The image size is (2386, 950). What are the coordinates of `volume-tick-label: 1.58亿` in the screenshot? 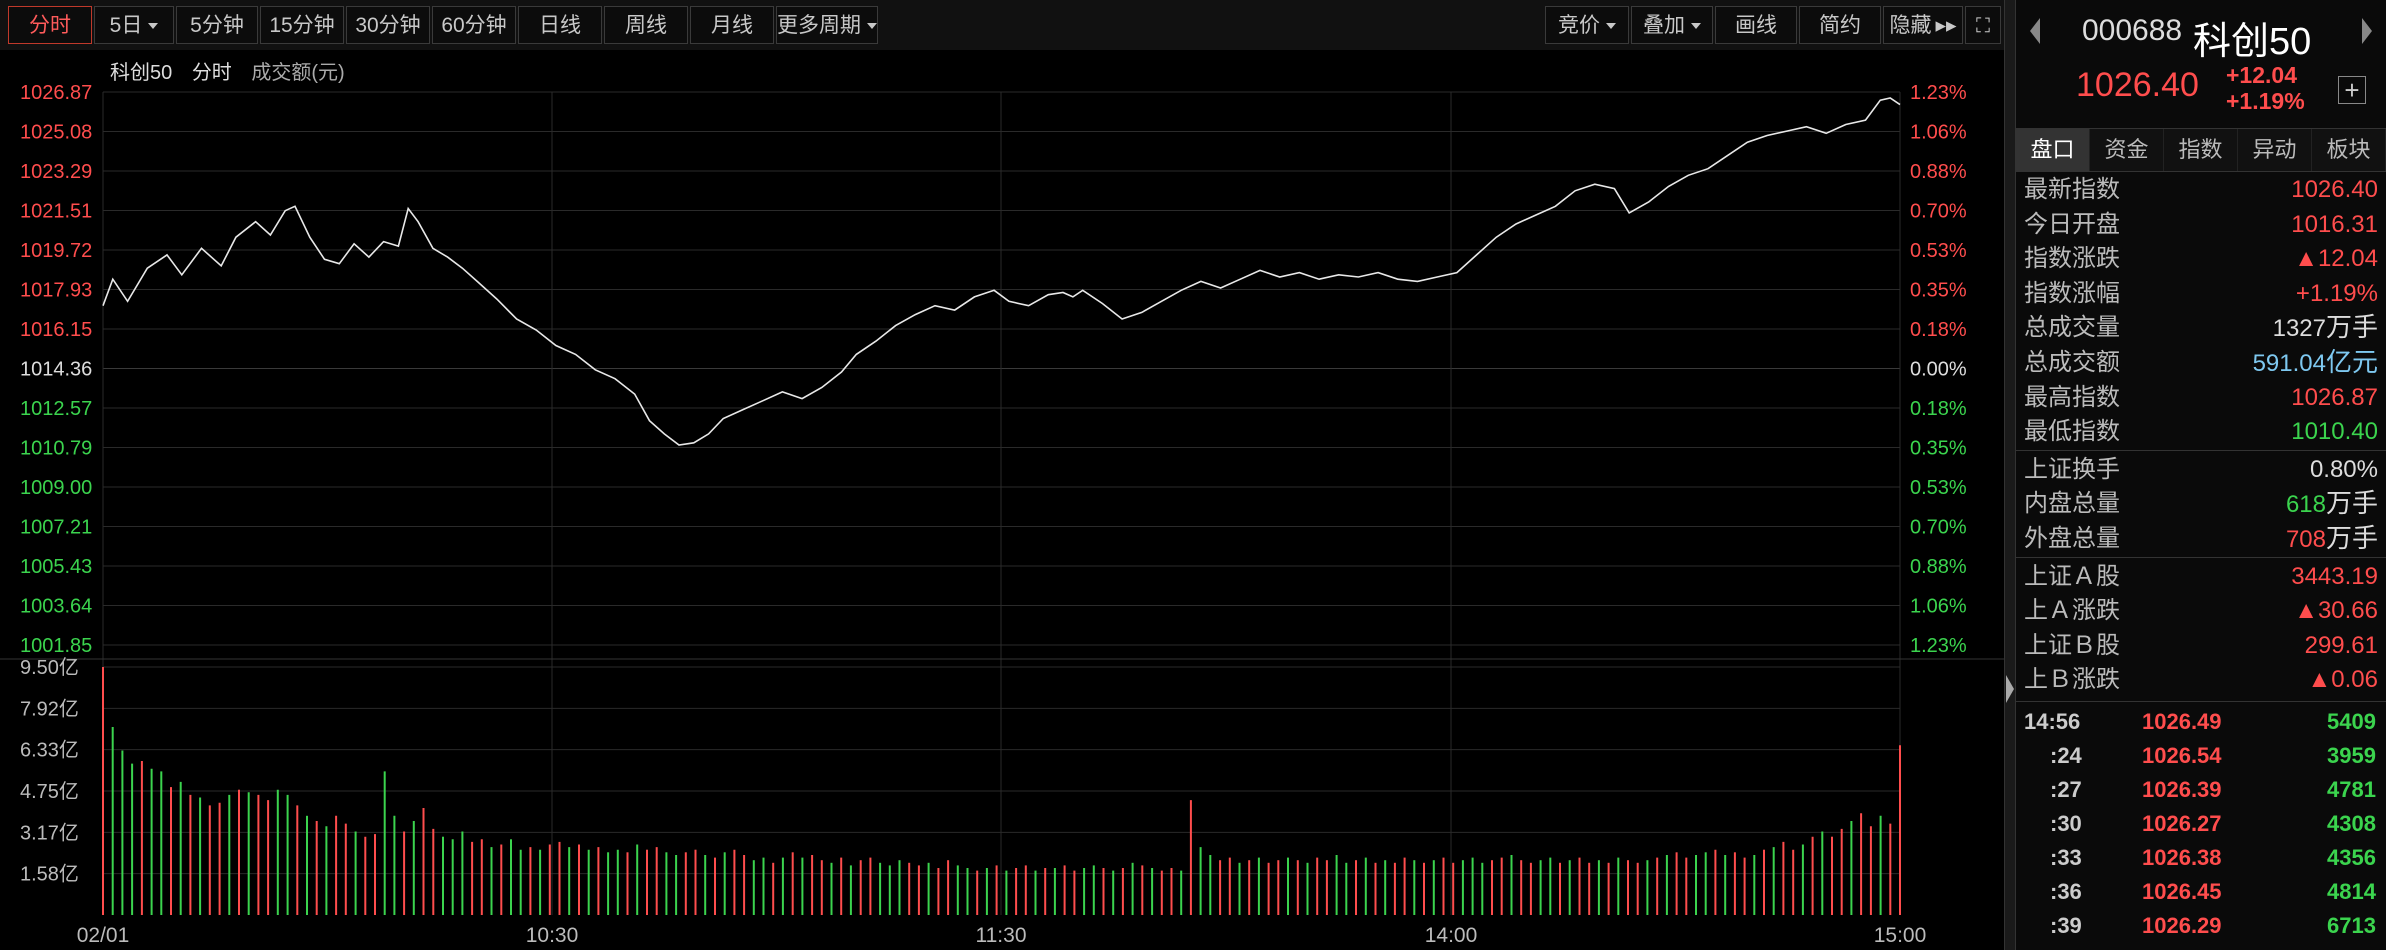 It's located at (49, 874).